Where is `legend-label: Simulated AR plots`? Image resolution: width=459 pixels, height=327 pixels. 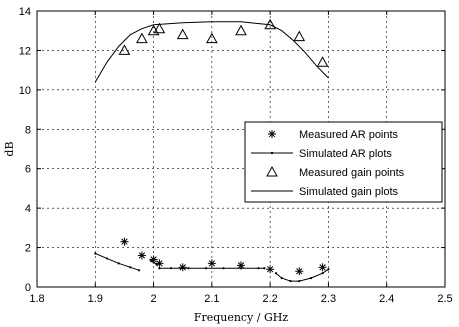
legend-label: Simulated AR plots is located at coordinates (345, 154).